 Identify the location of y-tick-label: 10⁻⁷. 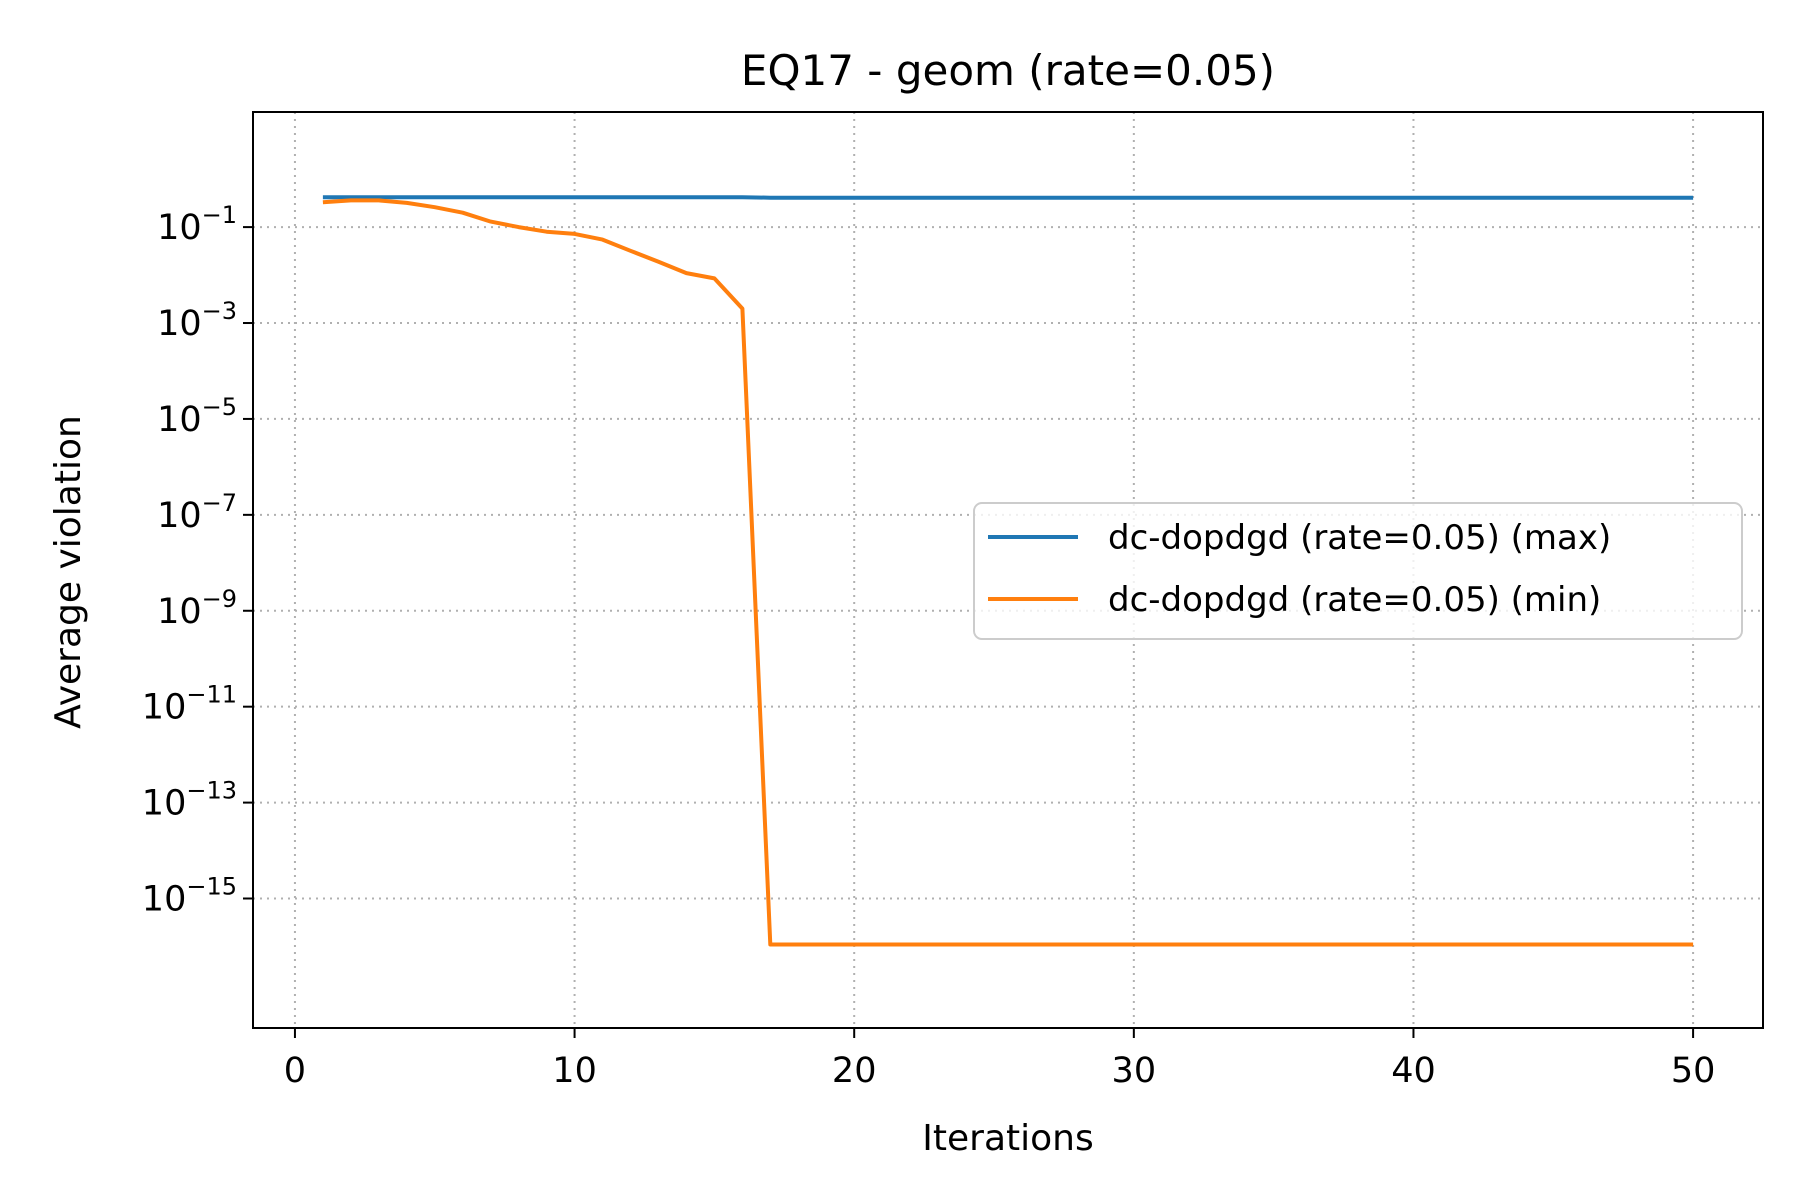
(197, 512).